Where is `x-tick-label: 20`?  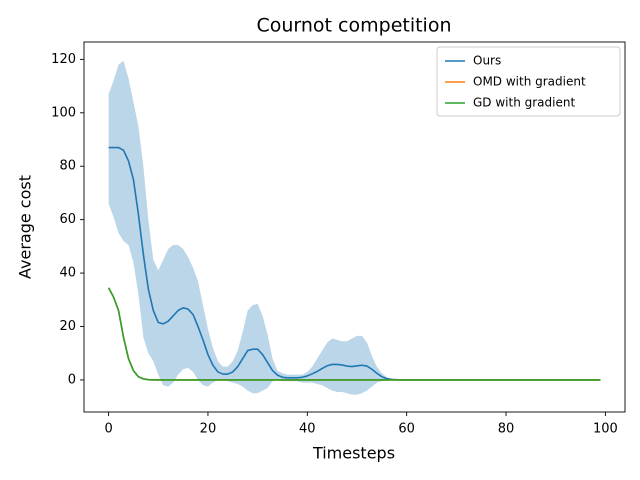
x-tick-label: 20 is located at coordinates (208, 429).